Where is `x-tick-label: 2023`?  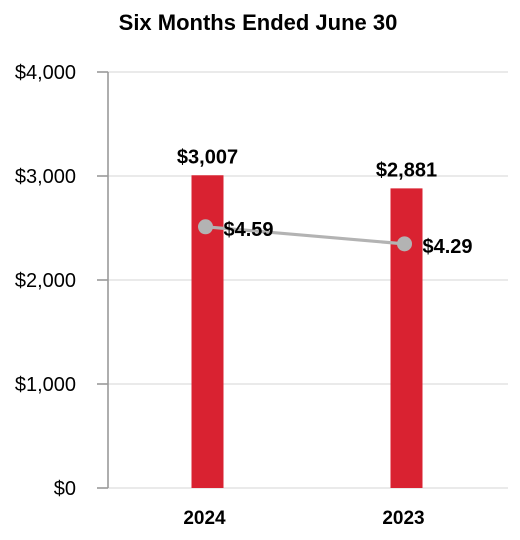 x-tick-label: 2023 is located at coordinates (403, 518).